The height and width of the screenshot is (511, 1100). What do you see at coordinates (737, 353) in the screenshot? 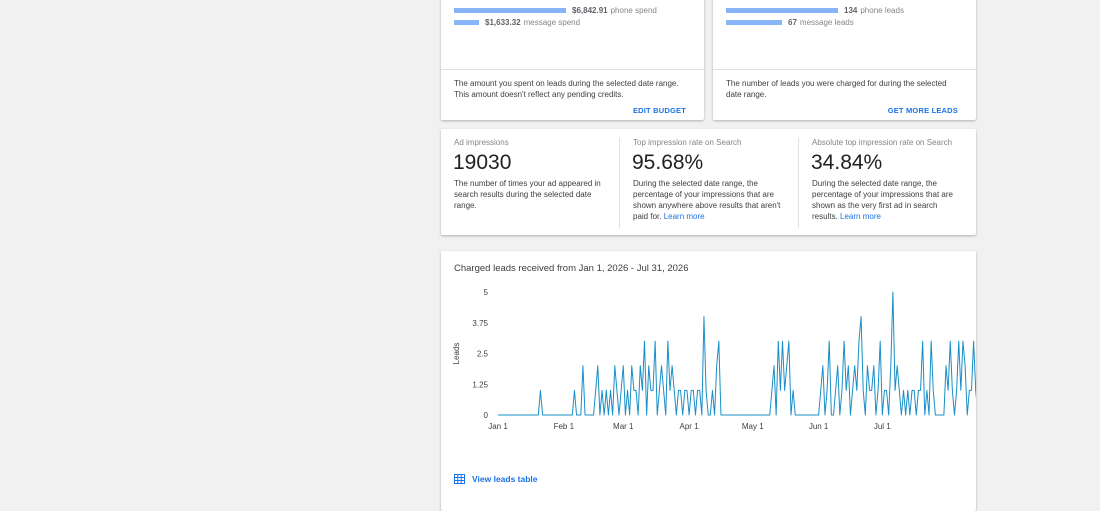
I see `leads-series-line` at bounding box center [737, 353].